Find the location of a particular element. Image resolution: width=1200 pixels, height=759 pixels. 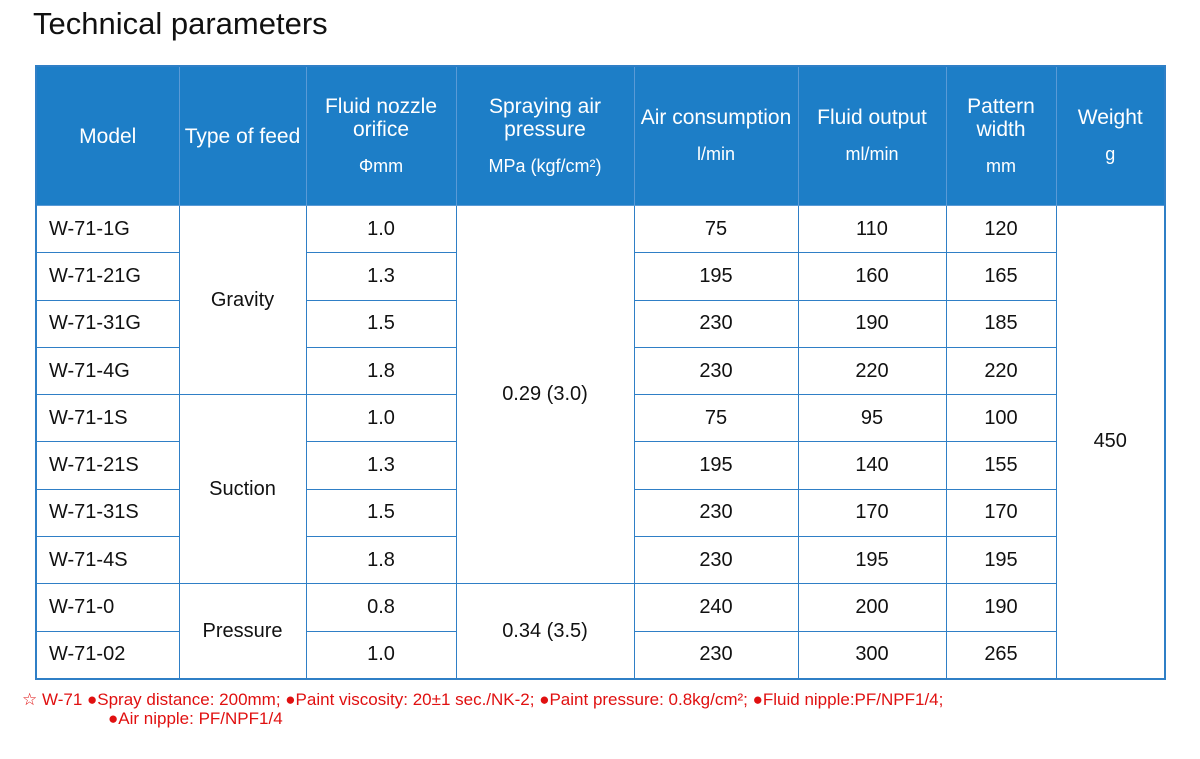

pattern-cell: 165 is located at coordinates (1001, 276).